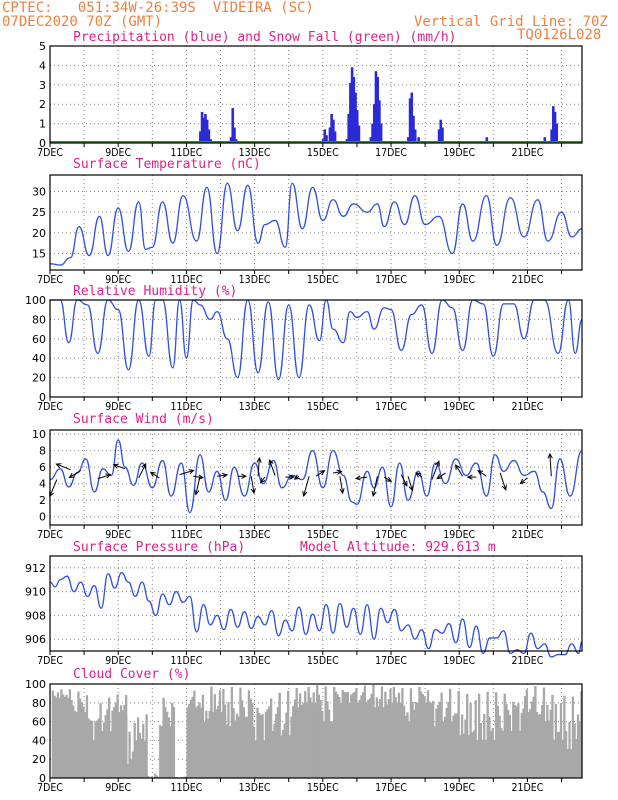 The height and width of the screenshot is (800, 618). I want to click on y-tick-label: 30, so click(39, 192).